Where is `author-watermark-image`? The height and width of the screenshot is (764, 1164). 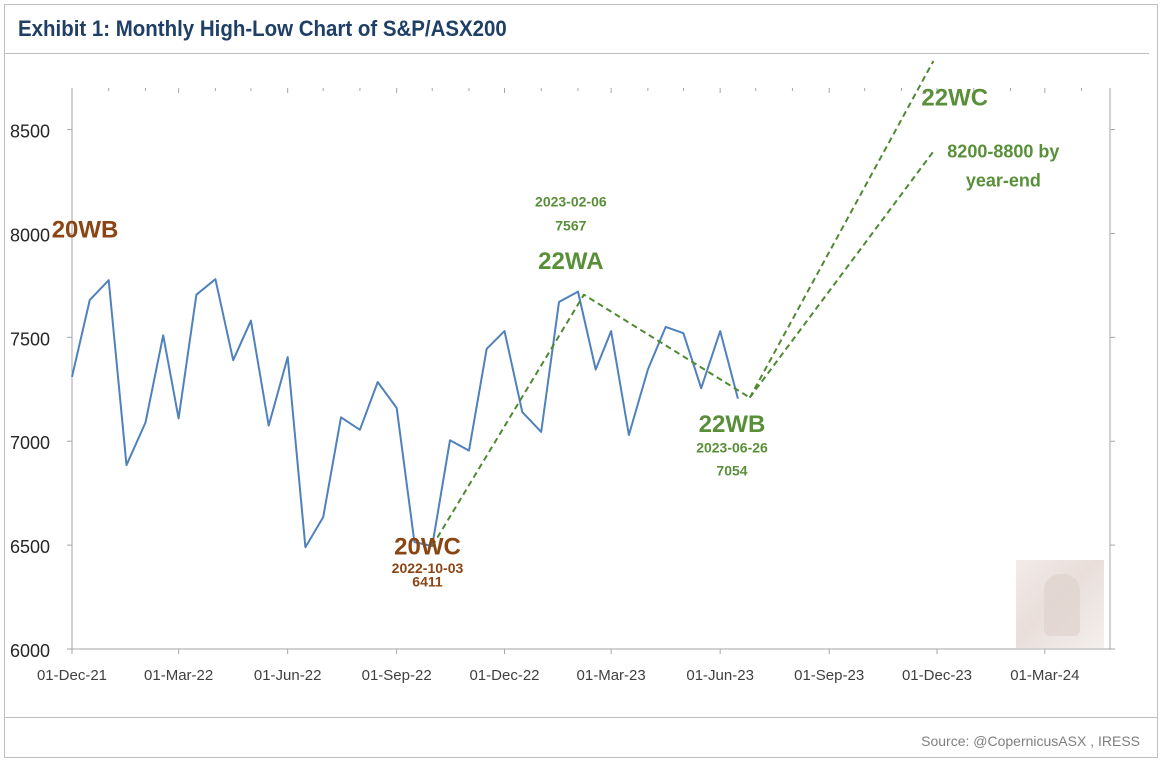 author-watermark-image is located at coordinates (1060, 604).